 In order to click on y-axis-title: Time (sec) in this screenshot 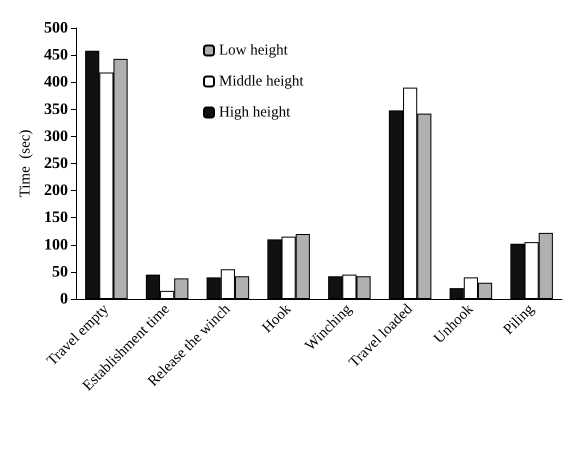, I will do `click(26, 164)`.